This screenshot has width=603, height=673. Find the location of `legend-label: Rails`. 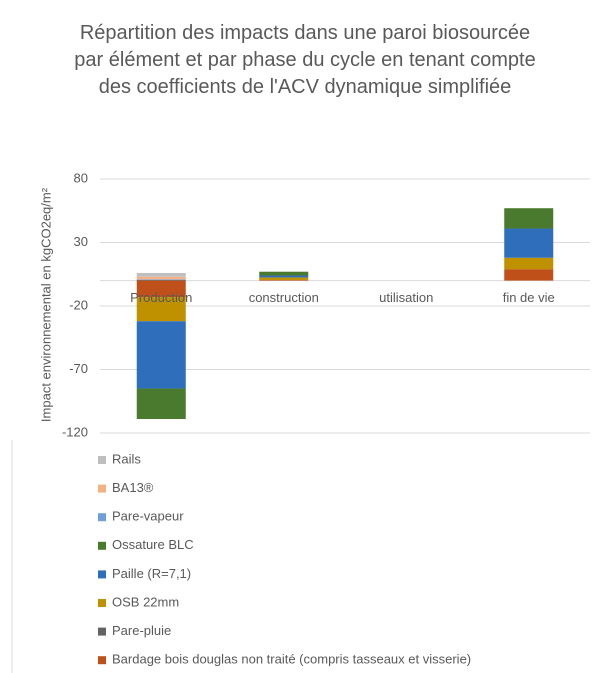

legend-label: Rails is located at coordinates (126, 458).